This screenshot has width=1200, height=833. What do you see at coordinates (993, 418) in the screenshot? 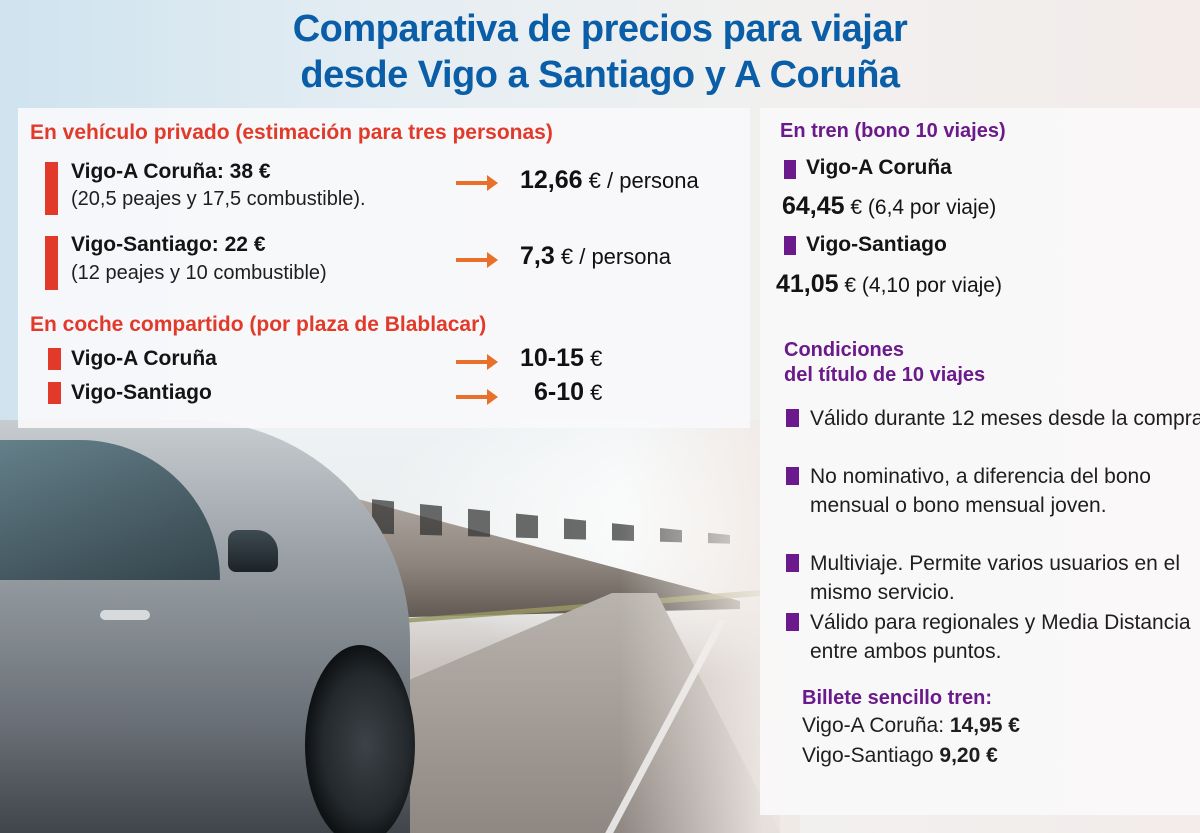
I see `condition-item: Válido durante 12 meses desde la compra` at bounding box center [993, 418].